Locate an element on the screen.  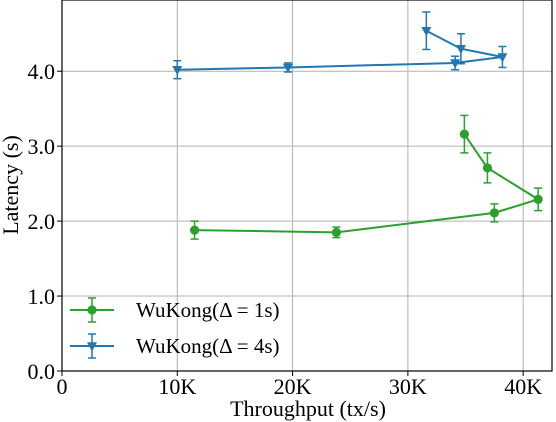
y-tick-label: 4.0 is located at coordinates (42, 71).